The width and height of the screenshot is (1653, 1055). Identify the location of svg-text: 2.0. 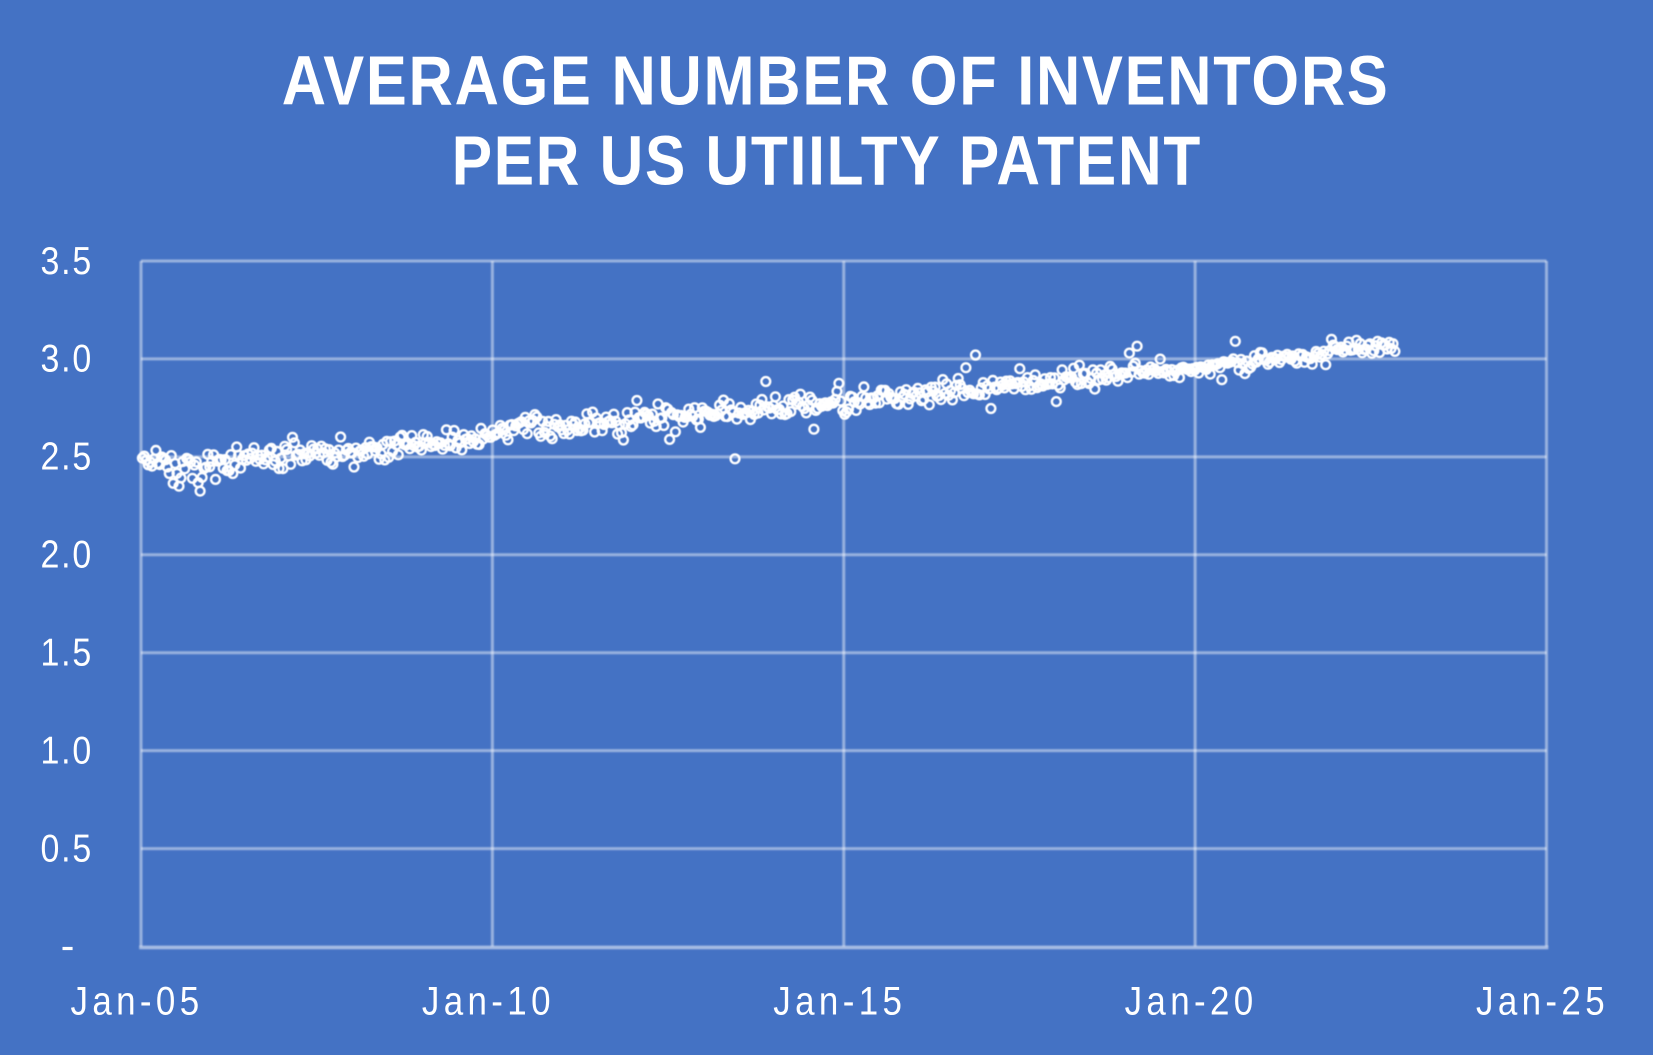
(67, 555).